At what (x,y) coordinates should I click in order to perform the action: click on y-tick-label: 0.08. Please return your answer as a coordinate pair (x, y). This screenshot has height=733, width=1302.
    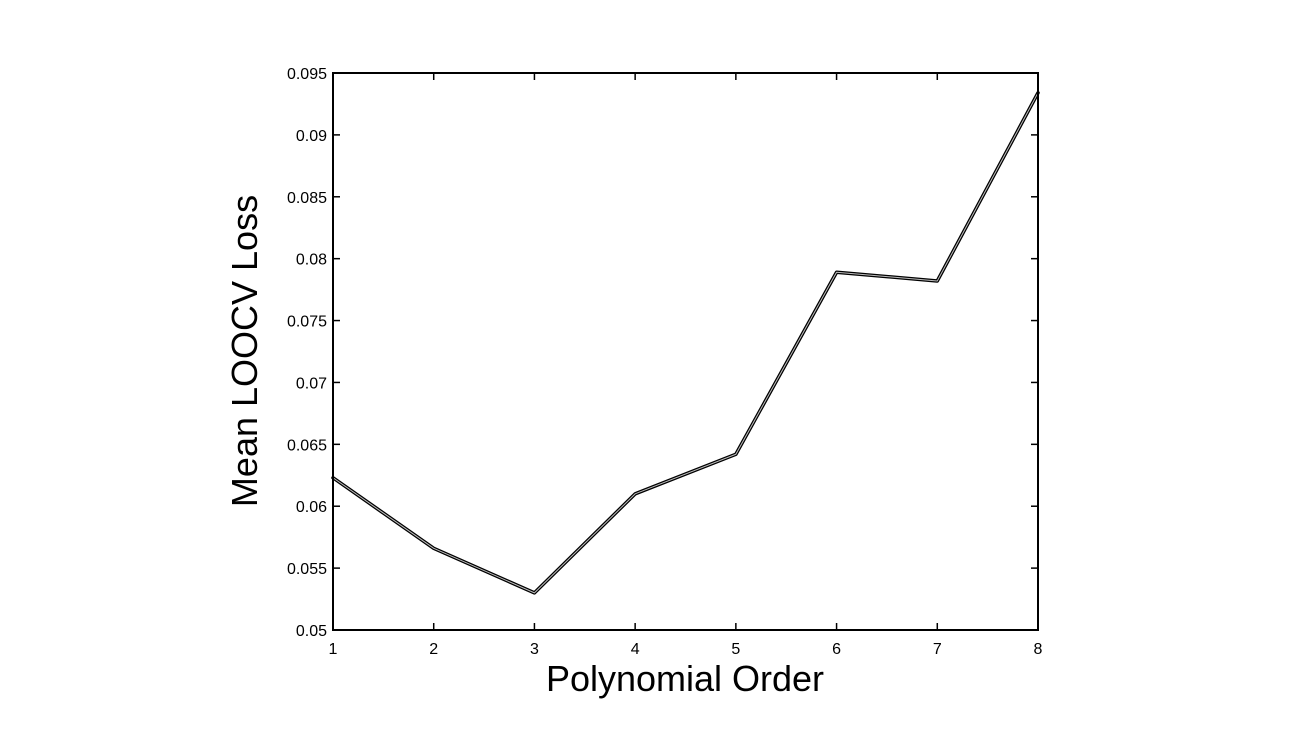
    Looking at the image, I should click on (311, 260).